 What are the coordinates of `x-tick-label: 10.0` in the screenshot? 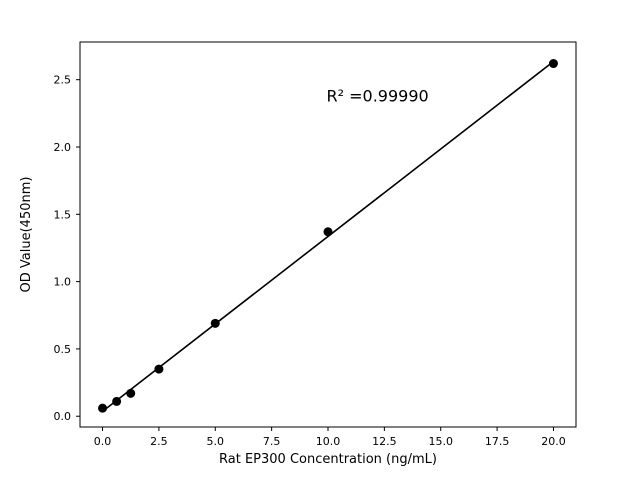 It's located at (328, 441).